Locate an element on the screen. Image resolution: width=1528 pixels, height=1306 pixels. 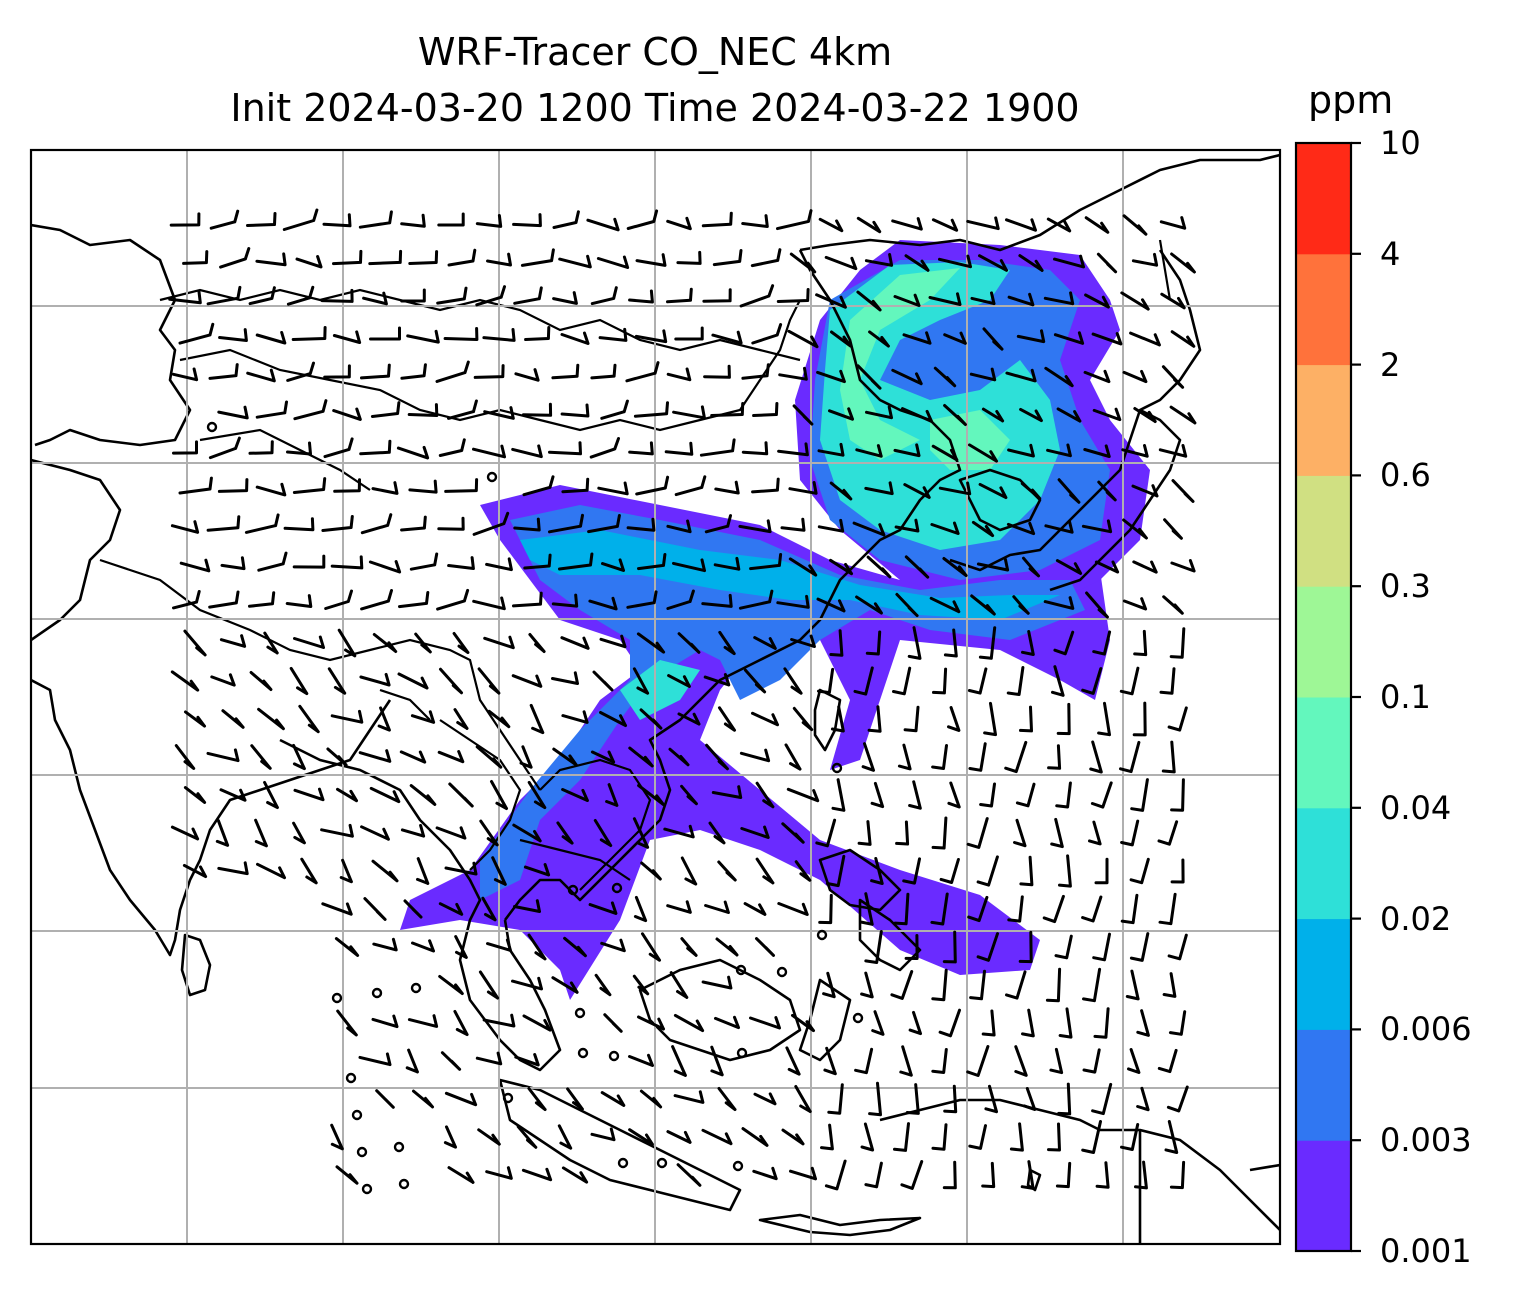
colorbar-tick-label: 0.006 is located at coordinates (1426, 1029).